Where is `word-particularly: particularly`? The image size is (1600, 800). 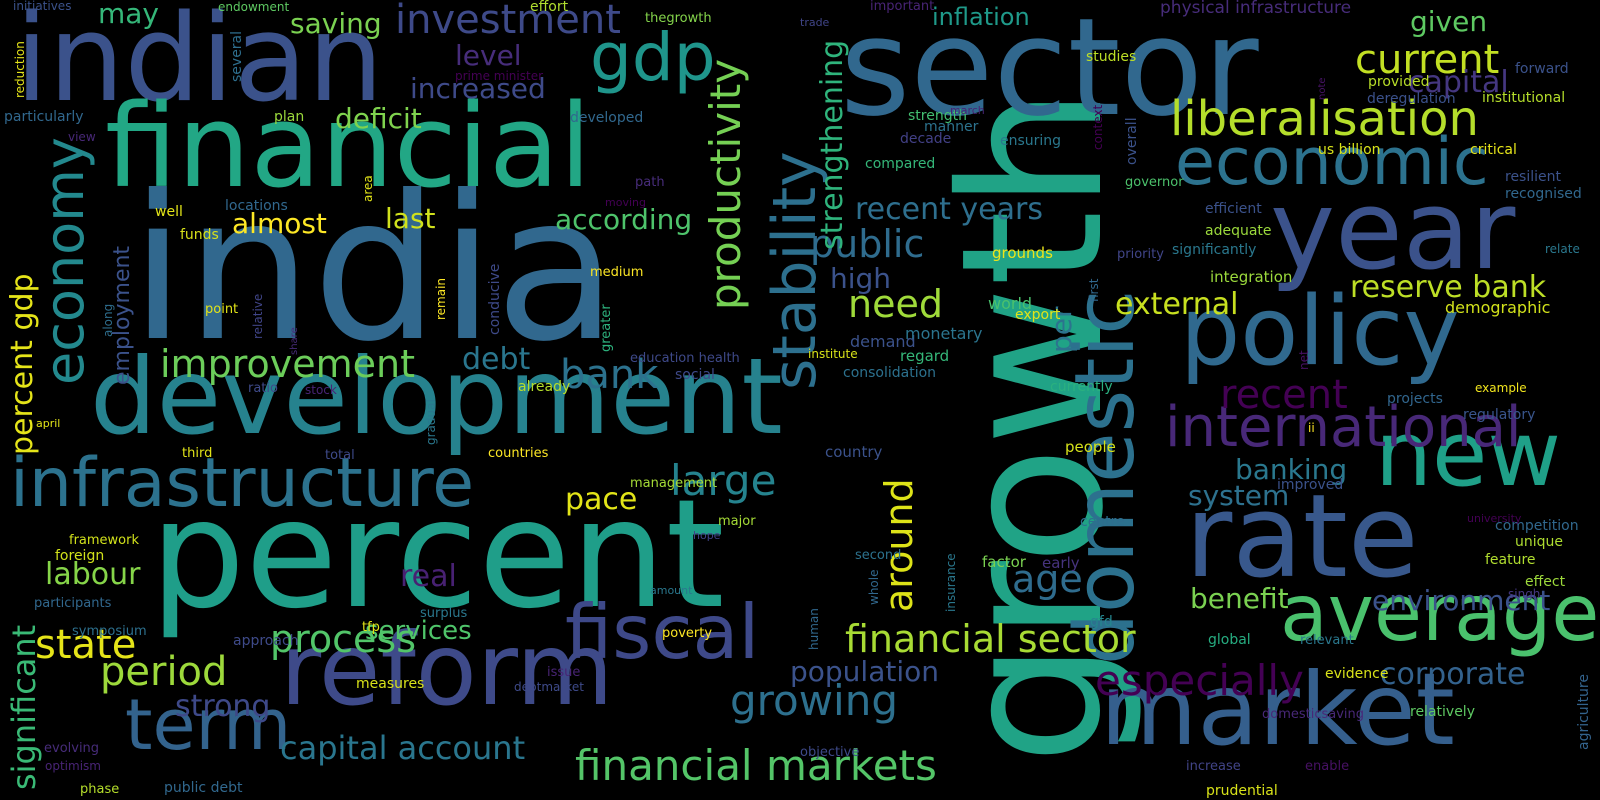
word-particularly: particularly is located at coordinates (44, 117).